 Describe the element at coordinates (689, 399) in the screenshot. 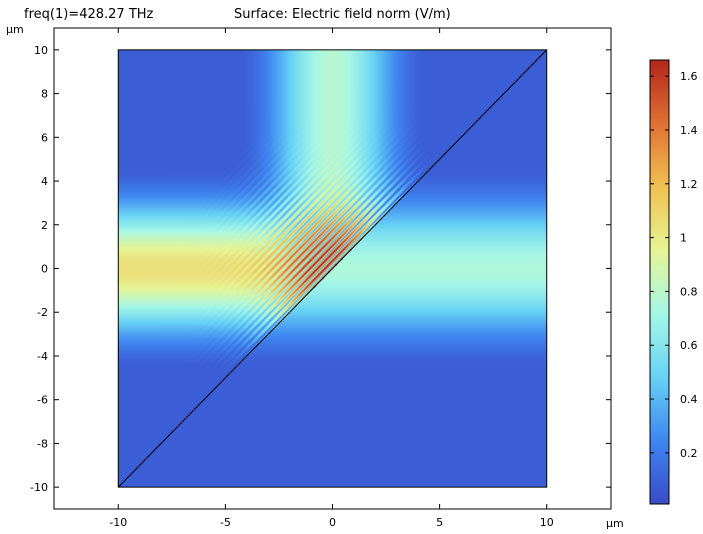

I see `colorbar-tick-label: 0.4` at that location.